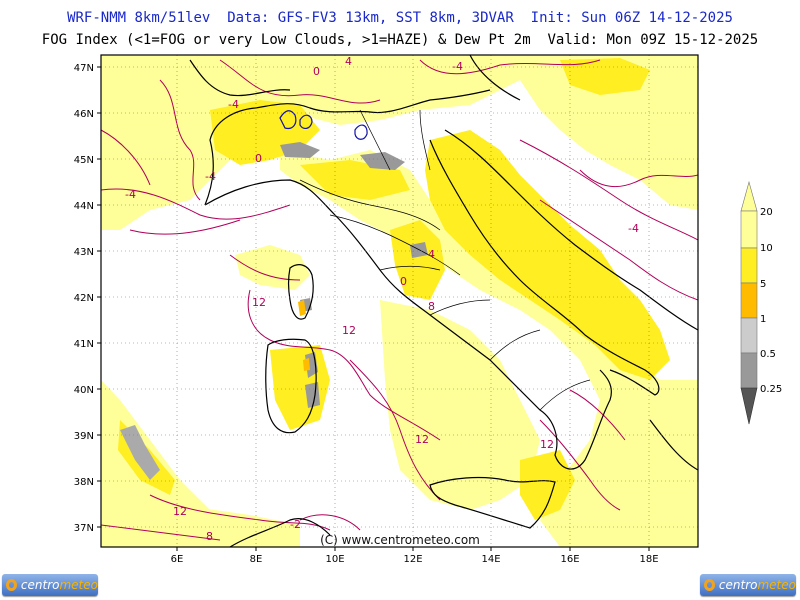  I want to click on colorbar-label: 10, so click(766, 248).